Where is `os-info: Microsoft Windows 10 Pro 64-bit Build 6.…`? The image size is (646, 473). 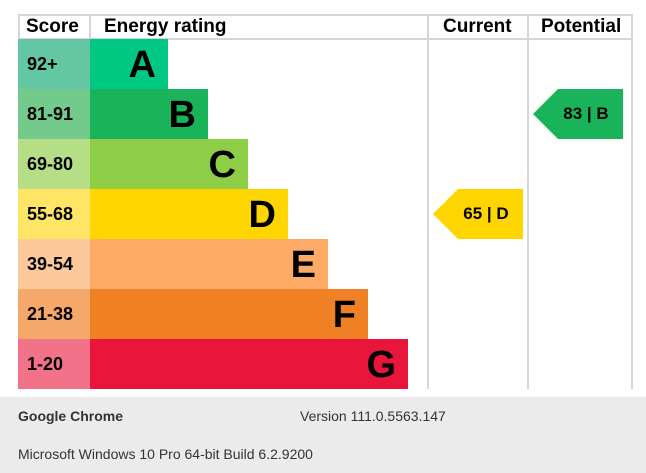 os-info: Microsoft Windows 10 Pro 64-bit Build 6.… is located at coordinates (165, 454).